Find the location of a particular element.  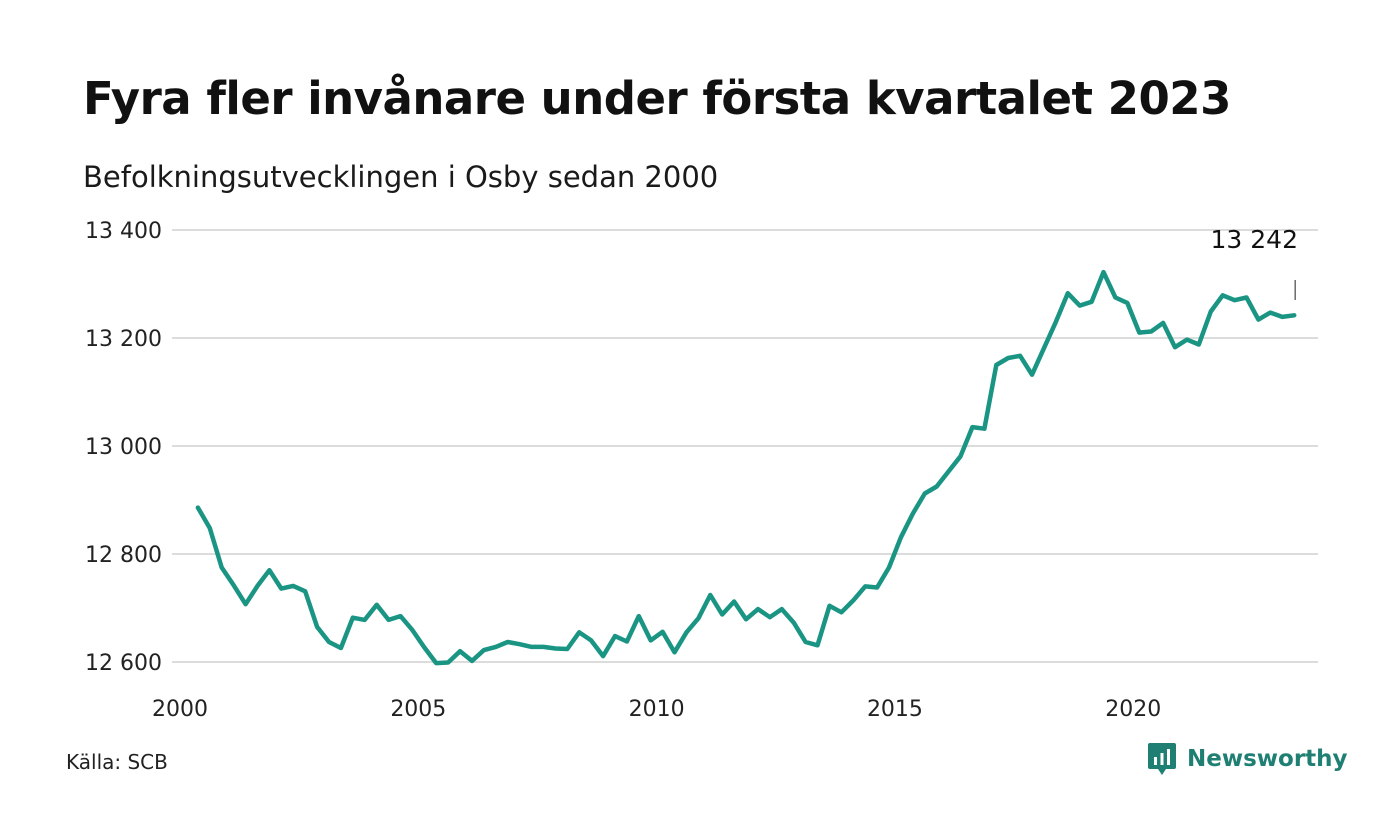

y-tick-label: 13 200 is located at coordinates (123, 339).